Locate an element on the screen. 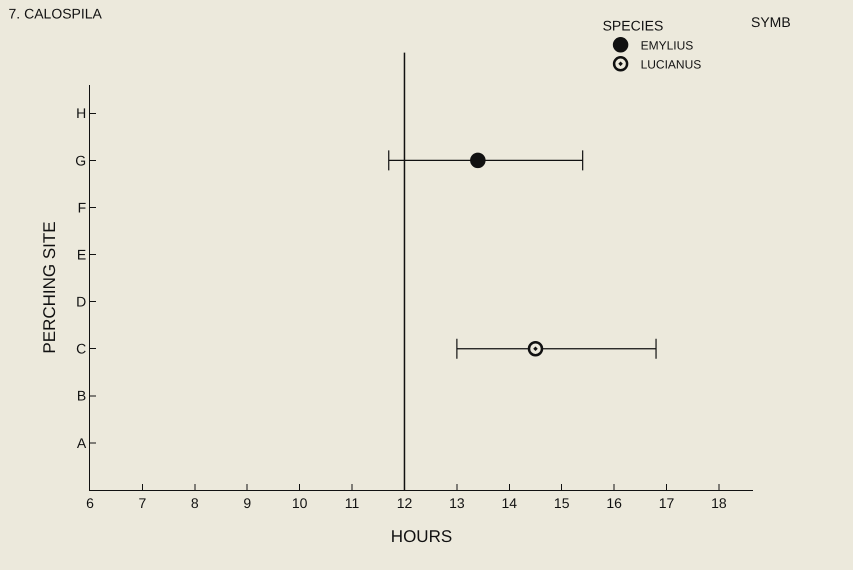  x-tick-label: 10 is located at coordinates (300, 502).